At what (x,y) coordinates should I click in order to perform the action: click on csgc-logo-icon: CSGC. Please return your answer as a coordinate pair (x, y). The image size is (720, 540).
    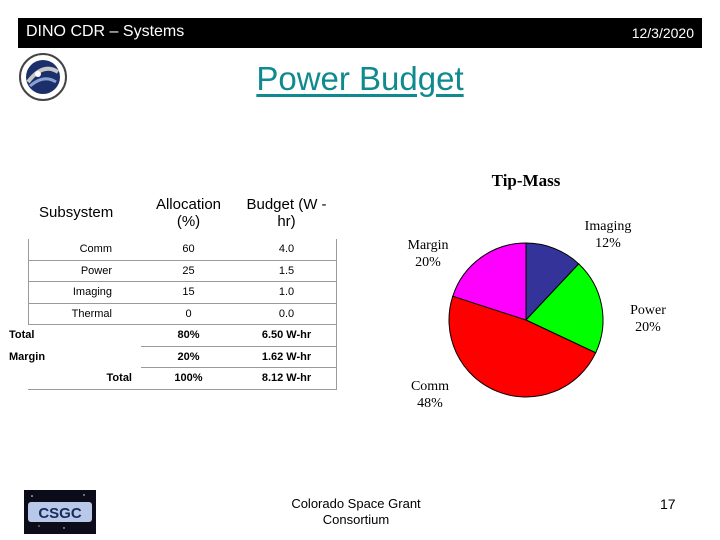
    Looking at the image, I should click on (60, 512).